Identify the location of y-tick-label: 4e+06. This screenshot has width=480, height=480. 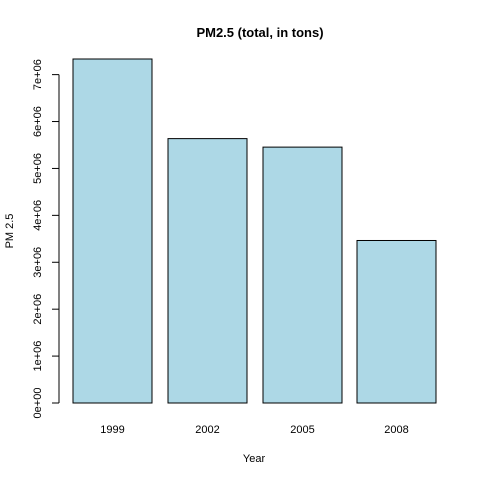
(38, 215).